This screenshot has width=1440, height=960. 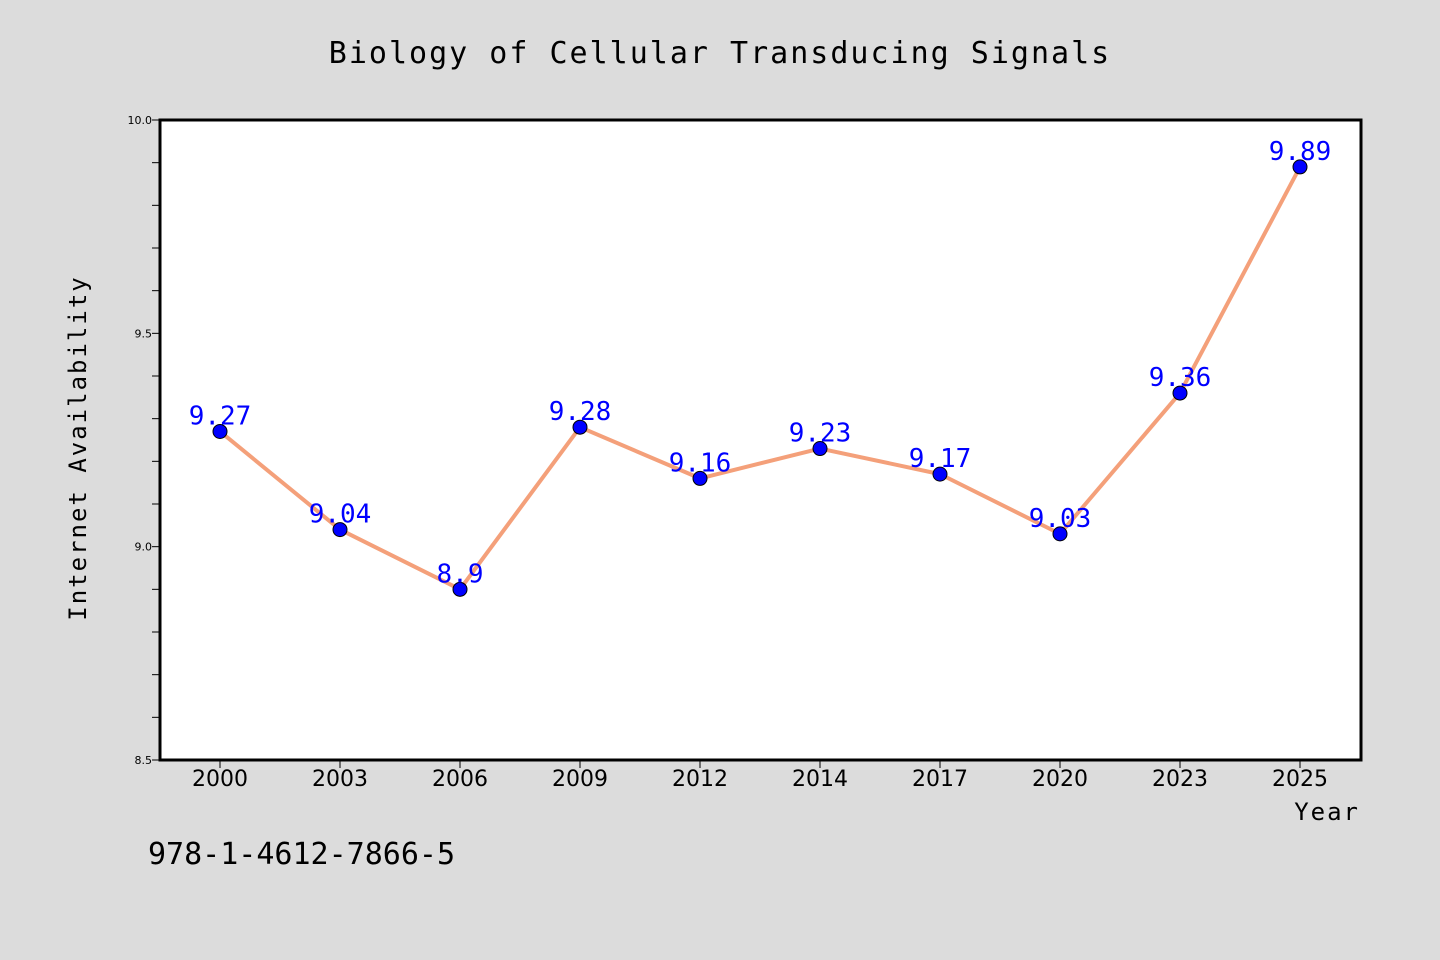 I want to click on x-axis-label: Year, so click(x=1327, y=812).